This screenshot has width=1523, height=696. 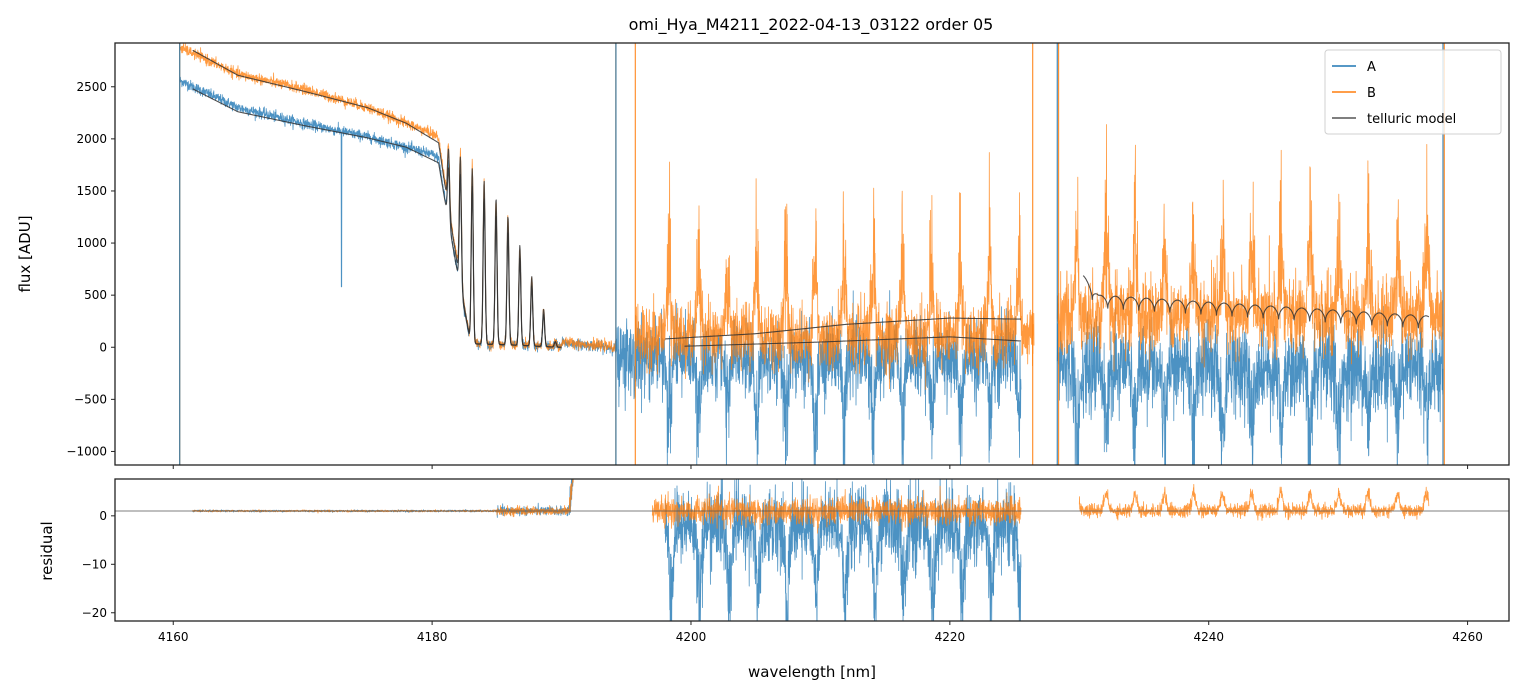 What do you see at coordinates (691, 637) in the screenshot?
I see `x-tick-label: 4200` at bounding box center [691, 637].